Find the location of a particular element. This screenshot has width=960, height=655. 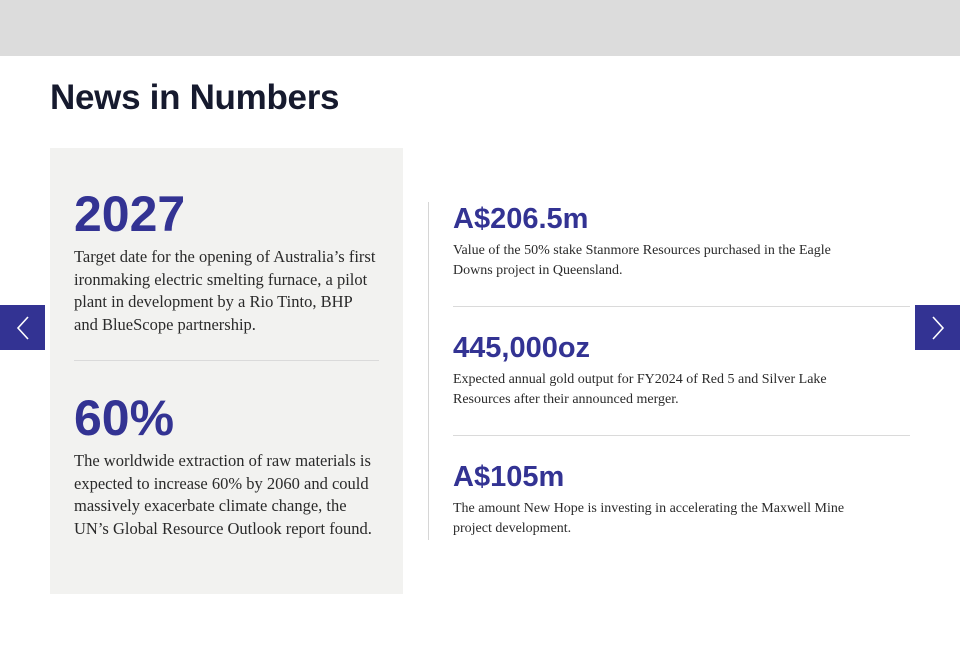

page-title: News in Numbers is located at coordinates (195, 97).